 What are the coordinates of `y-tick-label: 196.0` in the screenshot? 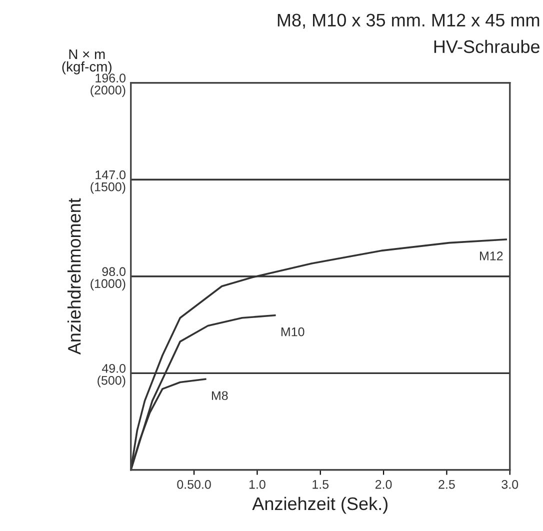 It's located at (111, 78).